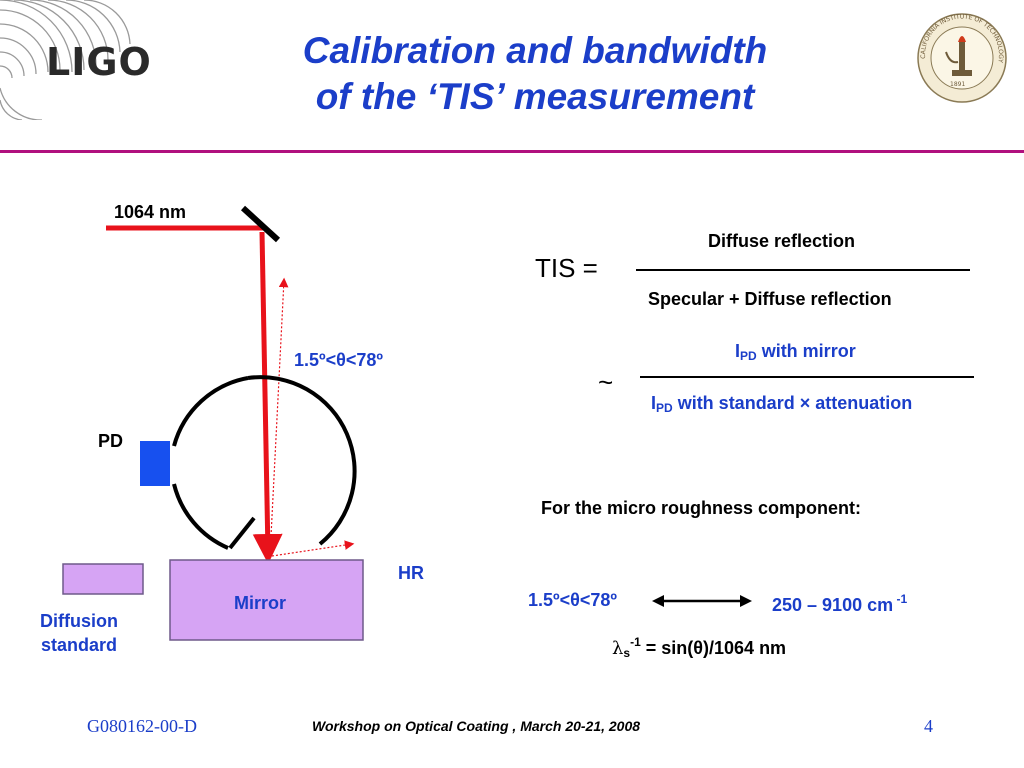  Describe the element at coordinates (606, 382) in the screenshot. I see `approx-symbol: ~` at that location.